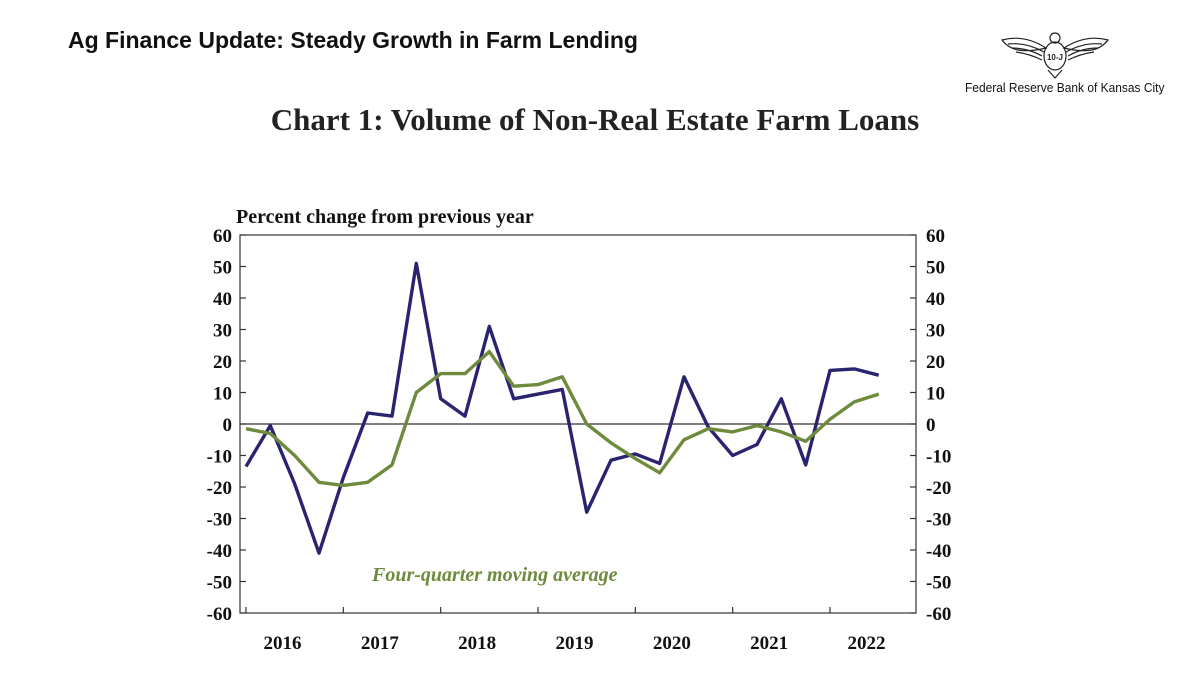  What do you see at coordinates (385, 217) in the screenshot?
I see `y-axis-label: Percent change from previous year` at bounding box center [385, 217].